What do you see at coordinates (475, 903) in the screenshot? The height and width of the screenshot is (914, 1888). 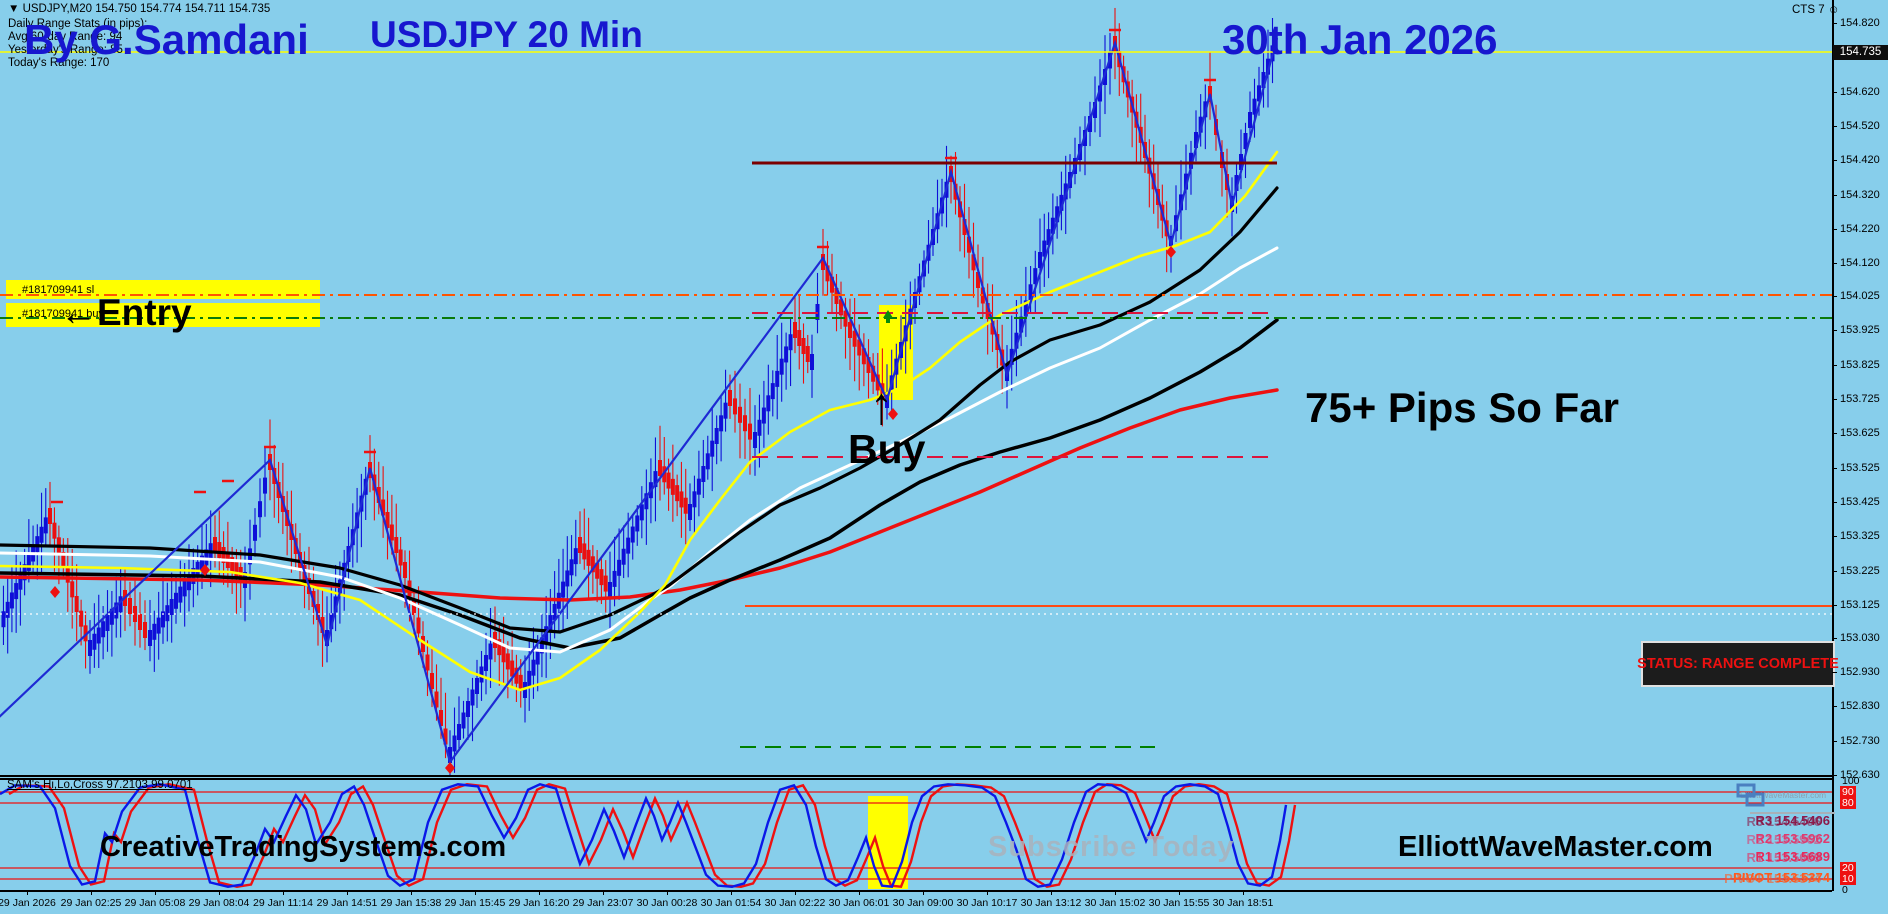 I see `time-tick-label: 29 Jan 15:45` at bounding box center [475, 903].